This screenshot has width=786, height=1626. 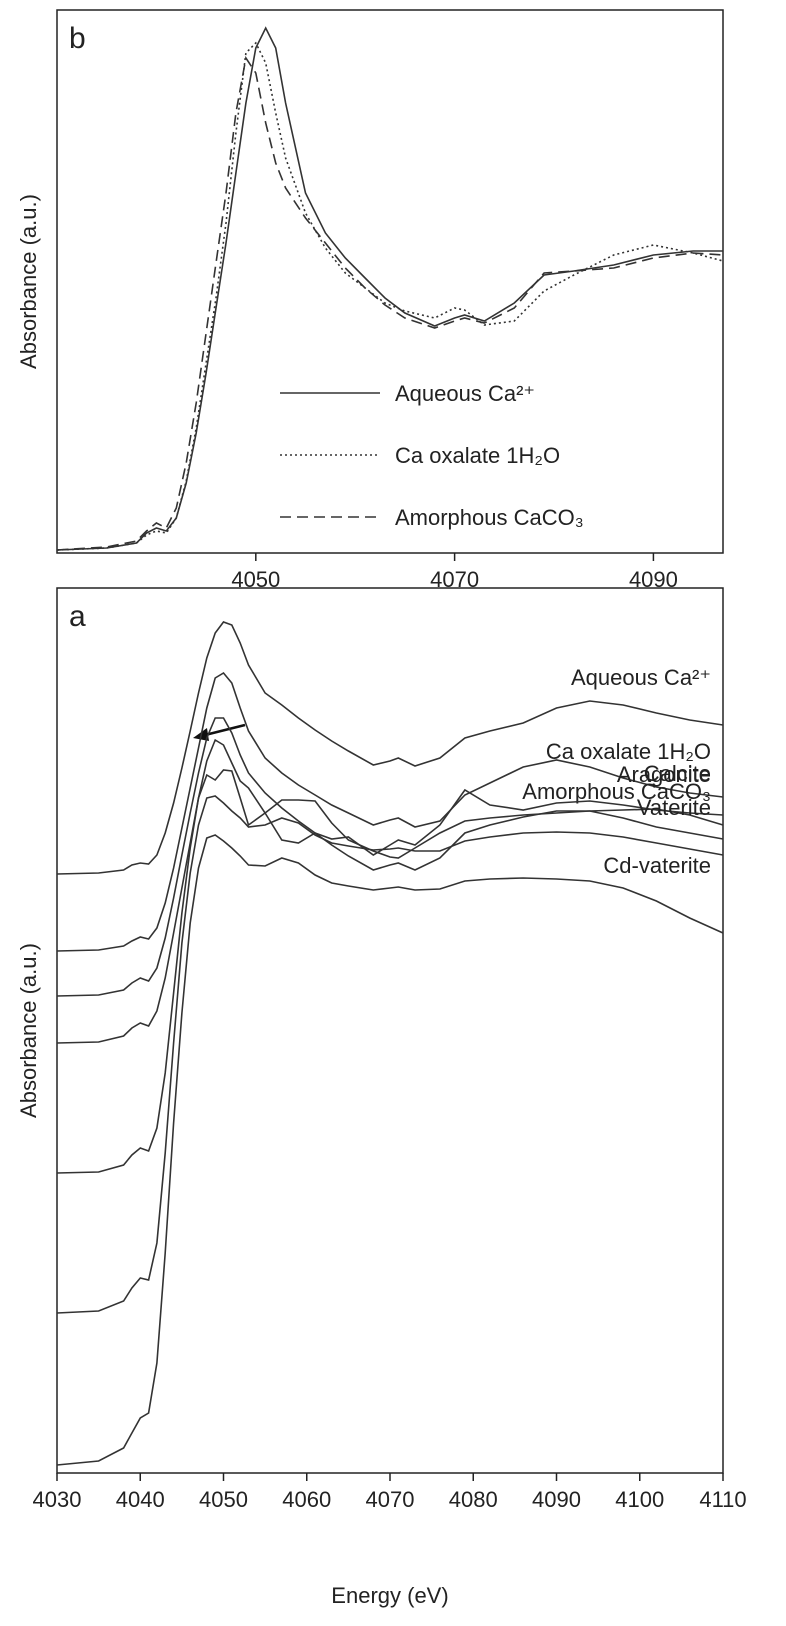 What do you see at coordinates (306, 1499) in the screenshot?
I see `x-tick-label: 4060` at bounding box center [306, 1499].